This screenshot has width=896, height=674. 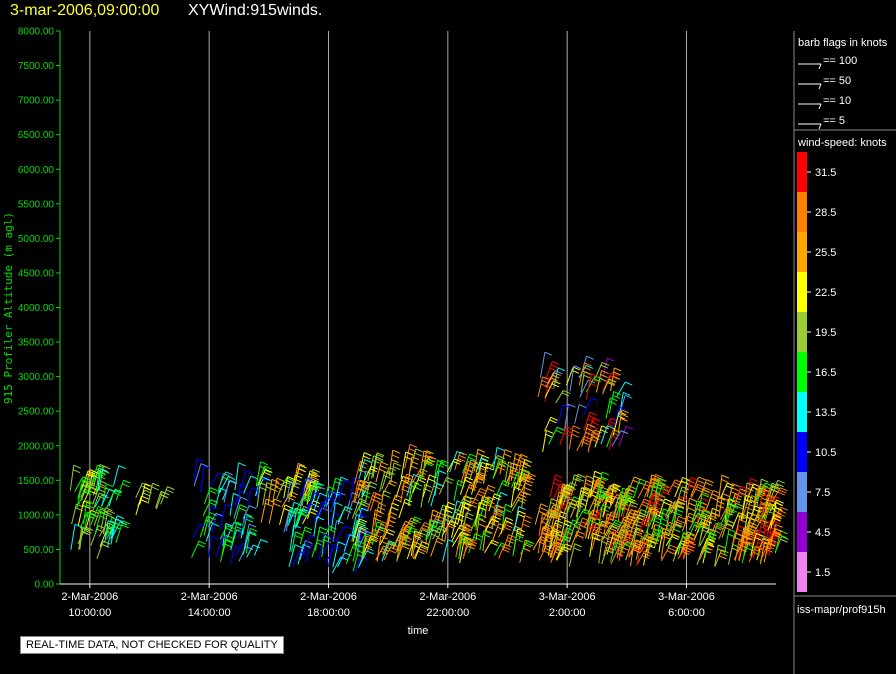 What do you see at coordinates (447, 597) in the screenshot?
I see `x-tick-date: 2-Mar-2006` at bounding box center [447, 597].